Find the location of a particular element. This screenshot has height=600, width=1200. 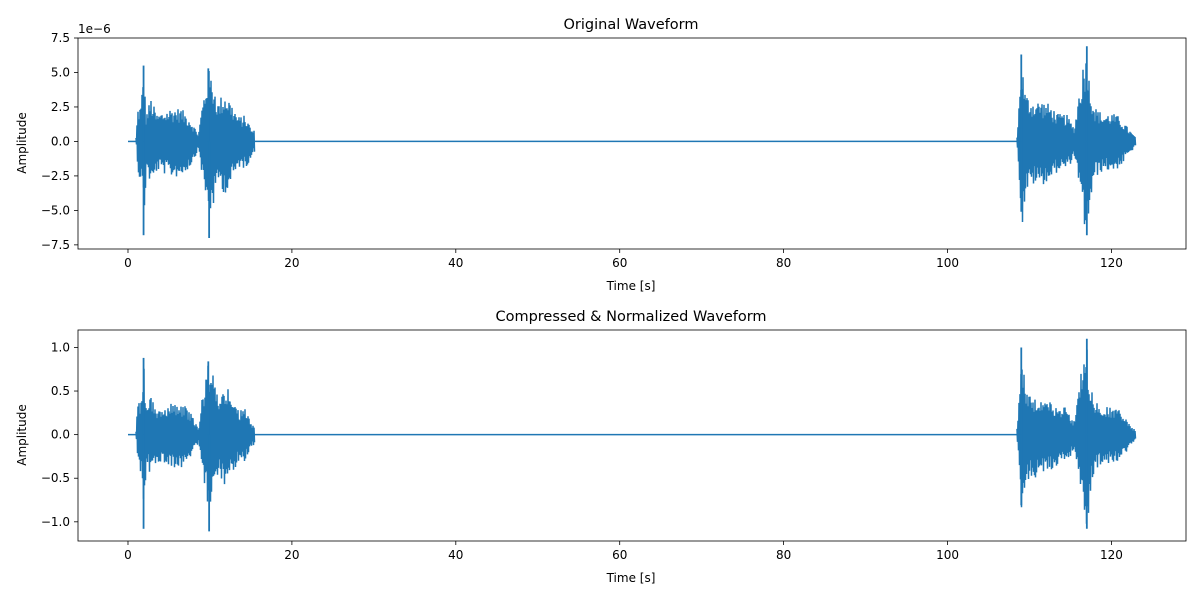

y-tick-label: −5.0 is located at coordinates (55, 210).